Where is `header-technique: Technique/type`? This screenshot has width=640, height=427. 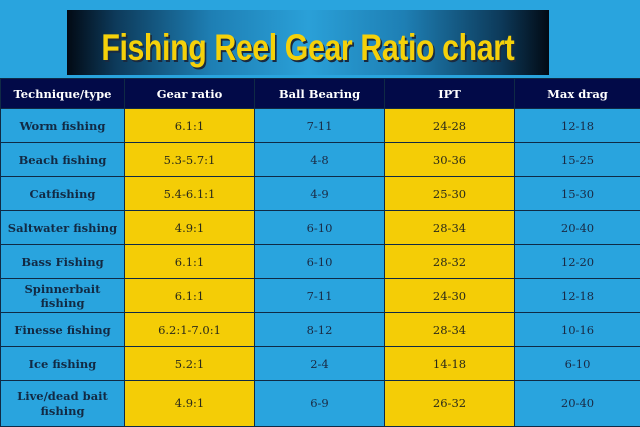 header-technique: Technique/type is located at coordinates (62, 93).